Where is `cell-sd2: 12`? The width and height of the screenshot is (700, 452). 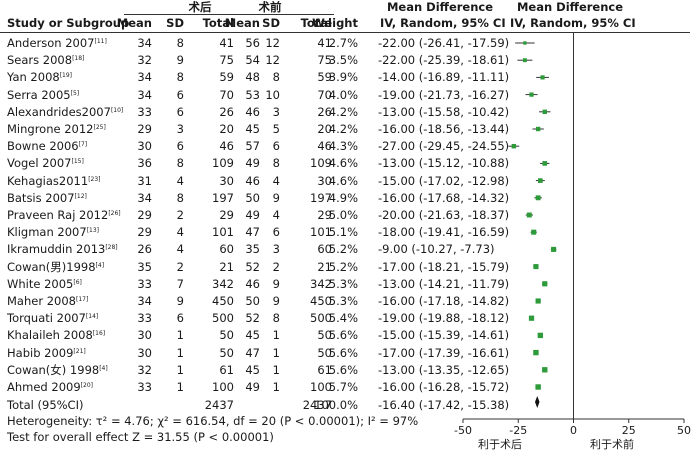
cell-sd2: 12 is located at coordinates (272, 43).